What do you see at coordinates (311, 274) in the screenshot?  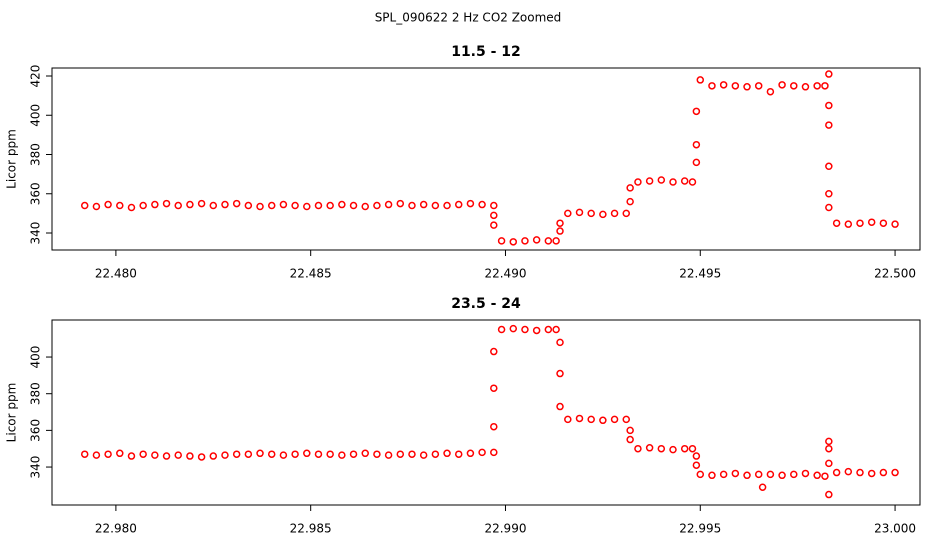 I see `x-tick-label: 22.485` at bounding box center [311, 274].